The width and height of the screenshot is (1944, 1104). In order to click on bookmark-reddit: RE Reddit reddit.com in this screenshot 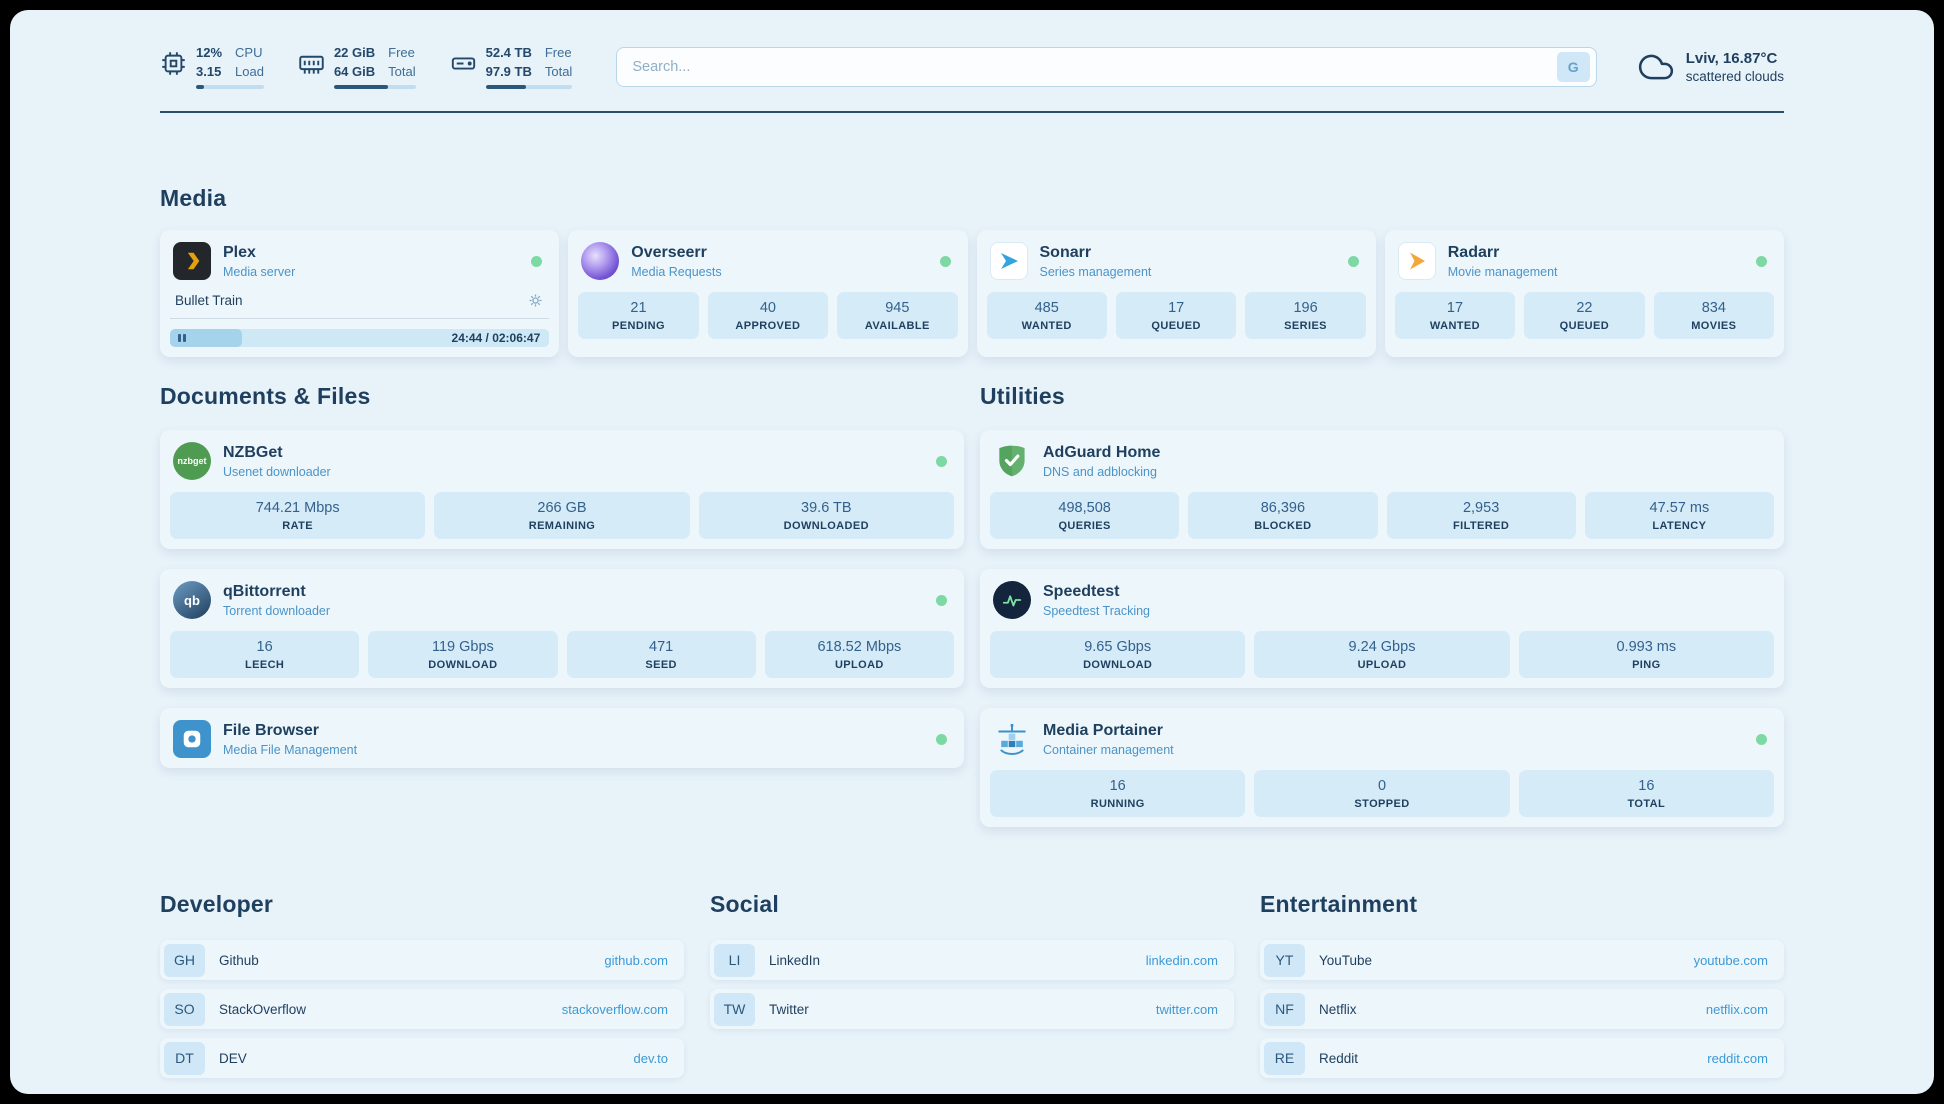, I will do `click(1522, 1058)`.